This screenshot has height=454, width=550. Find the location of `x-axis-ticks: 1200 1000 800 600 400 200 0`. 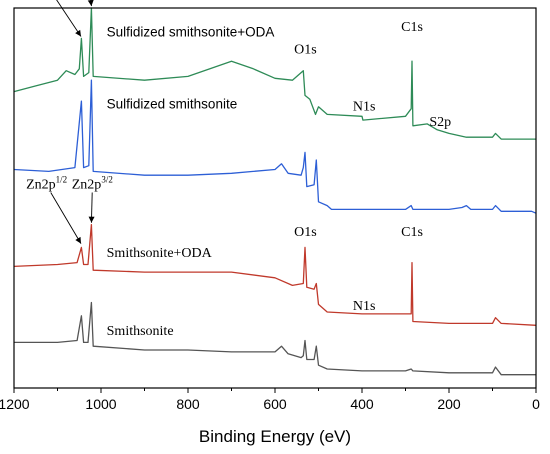

x-axis-ticks: 1200 1000 800 600 400 200 0 is located at coordinates (270, 400).